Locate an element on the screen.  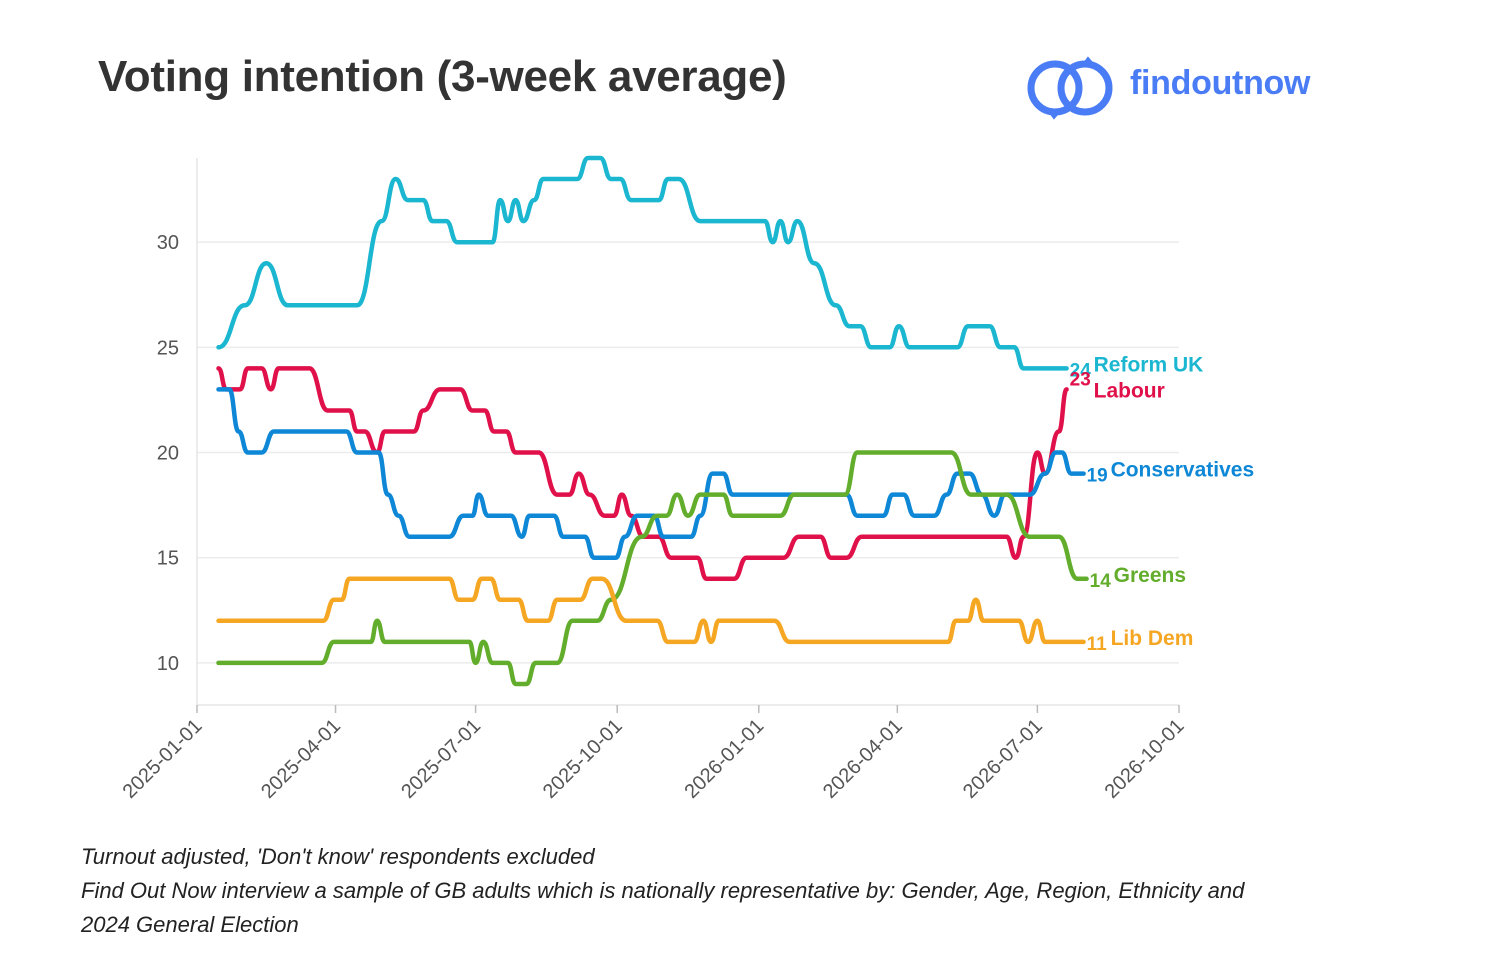
end-value-label: 14 is located at coordinates (1101, 581).